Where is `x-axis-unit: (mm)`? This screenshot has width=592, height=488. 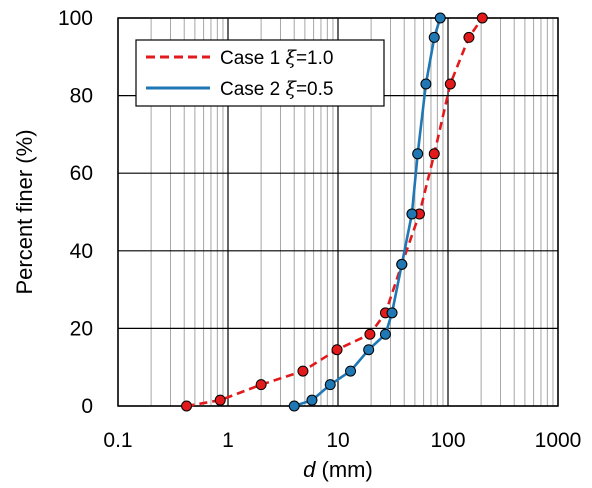 x-axis-unit: (mm) is located at coordinates (343, 469).